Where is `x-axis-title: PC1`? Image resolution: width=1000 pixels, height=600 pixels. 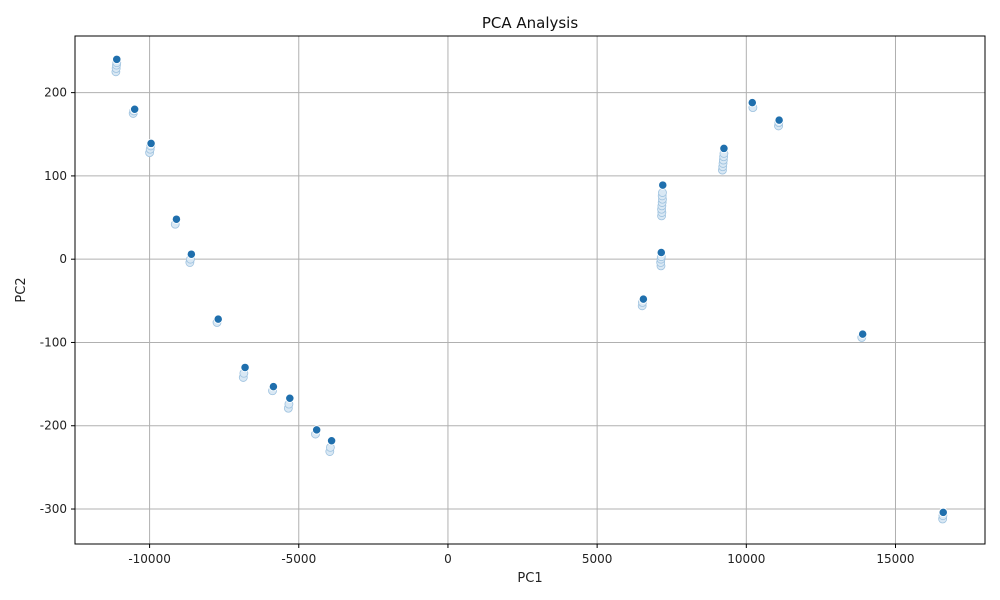 x-axis-title: PC1 is located at coordinates (529, 578).